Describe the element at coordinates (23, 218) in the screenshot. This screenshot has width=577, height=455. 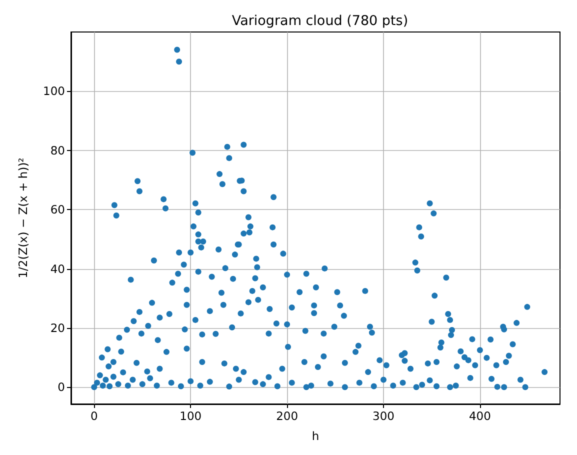
I see `y-axis-title: 1/2(Z(x) − Z(x + h))²` at that location.